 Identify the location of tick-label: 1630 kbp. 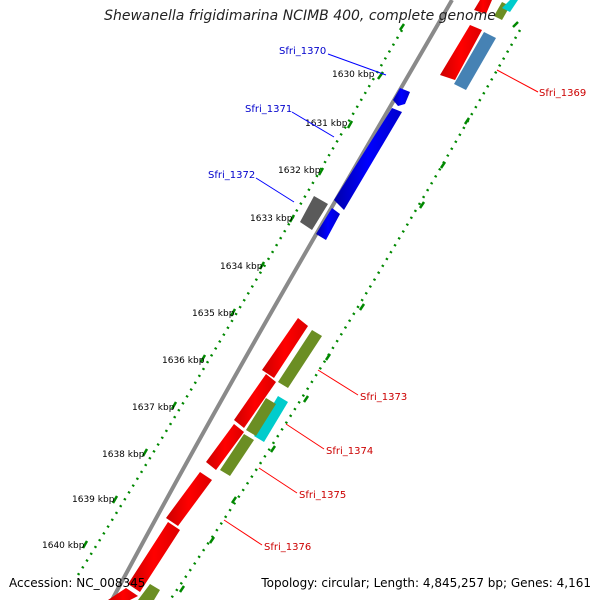
(353, 75).